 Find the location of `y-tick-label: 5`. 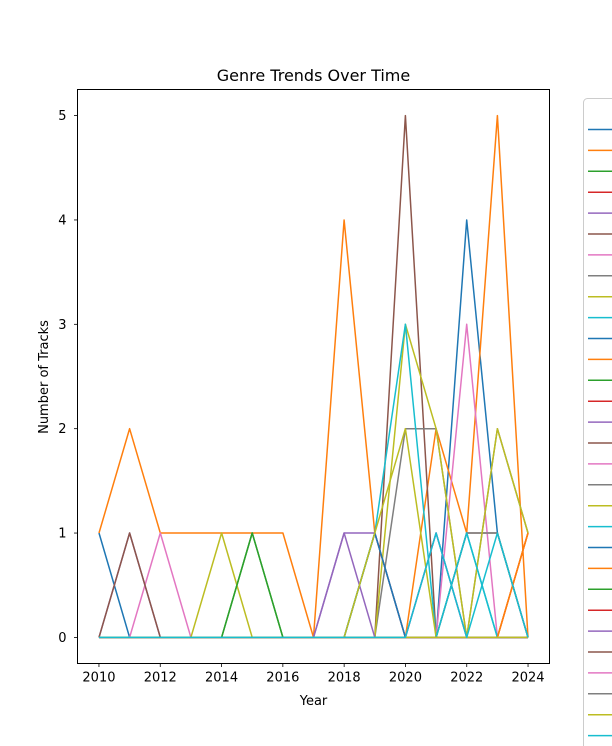

y-tick-label: 5 is located at coordinates (62, 116).